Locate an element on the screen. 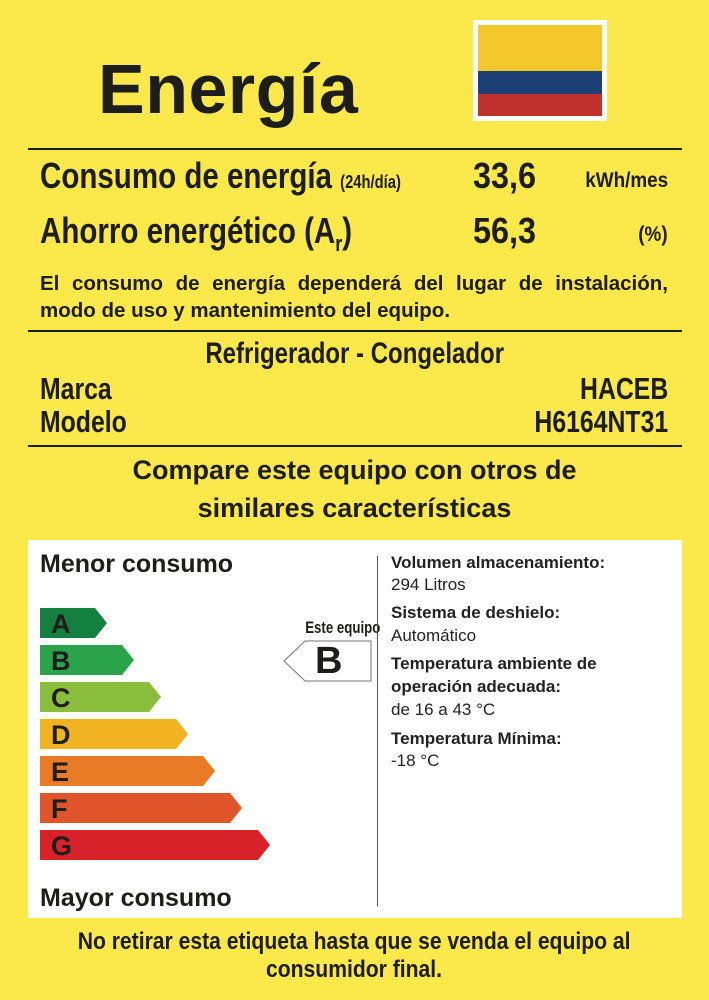  savings-label: Ahorro energético (Ar) is located at coordinates (196, 234).